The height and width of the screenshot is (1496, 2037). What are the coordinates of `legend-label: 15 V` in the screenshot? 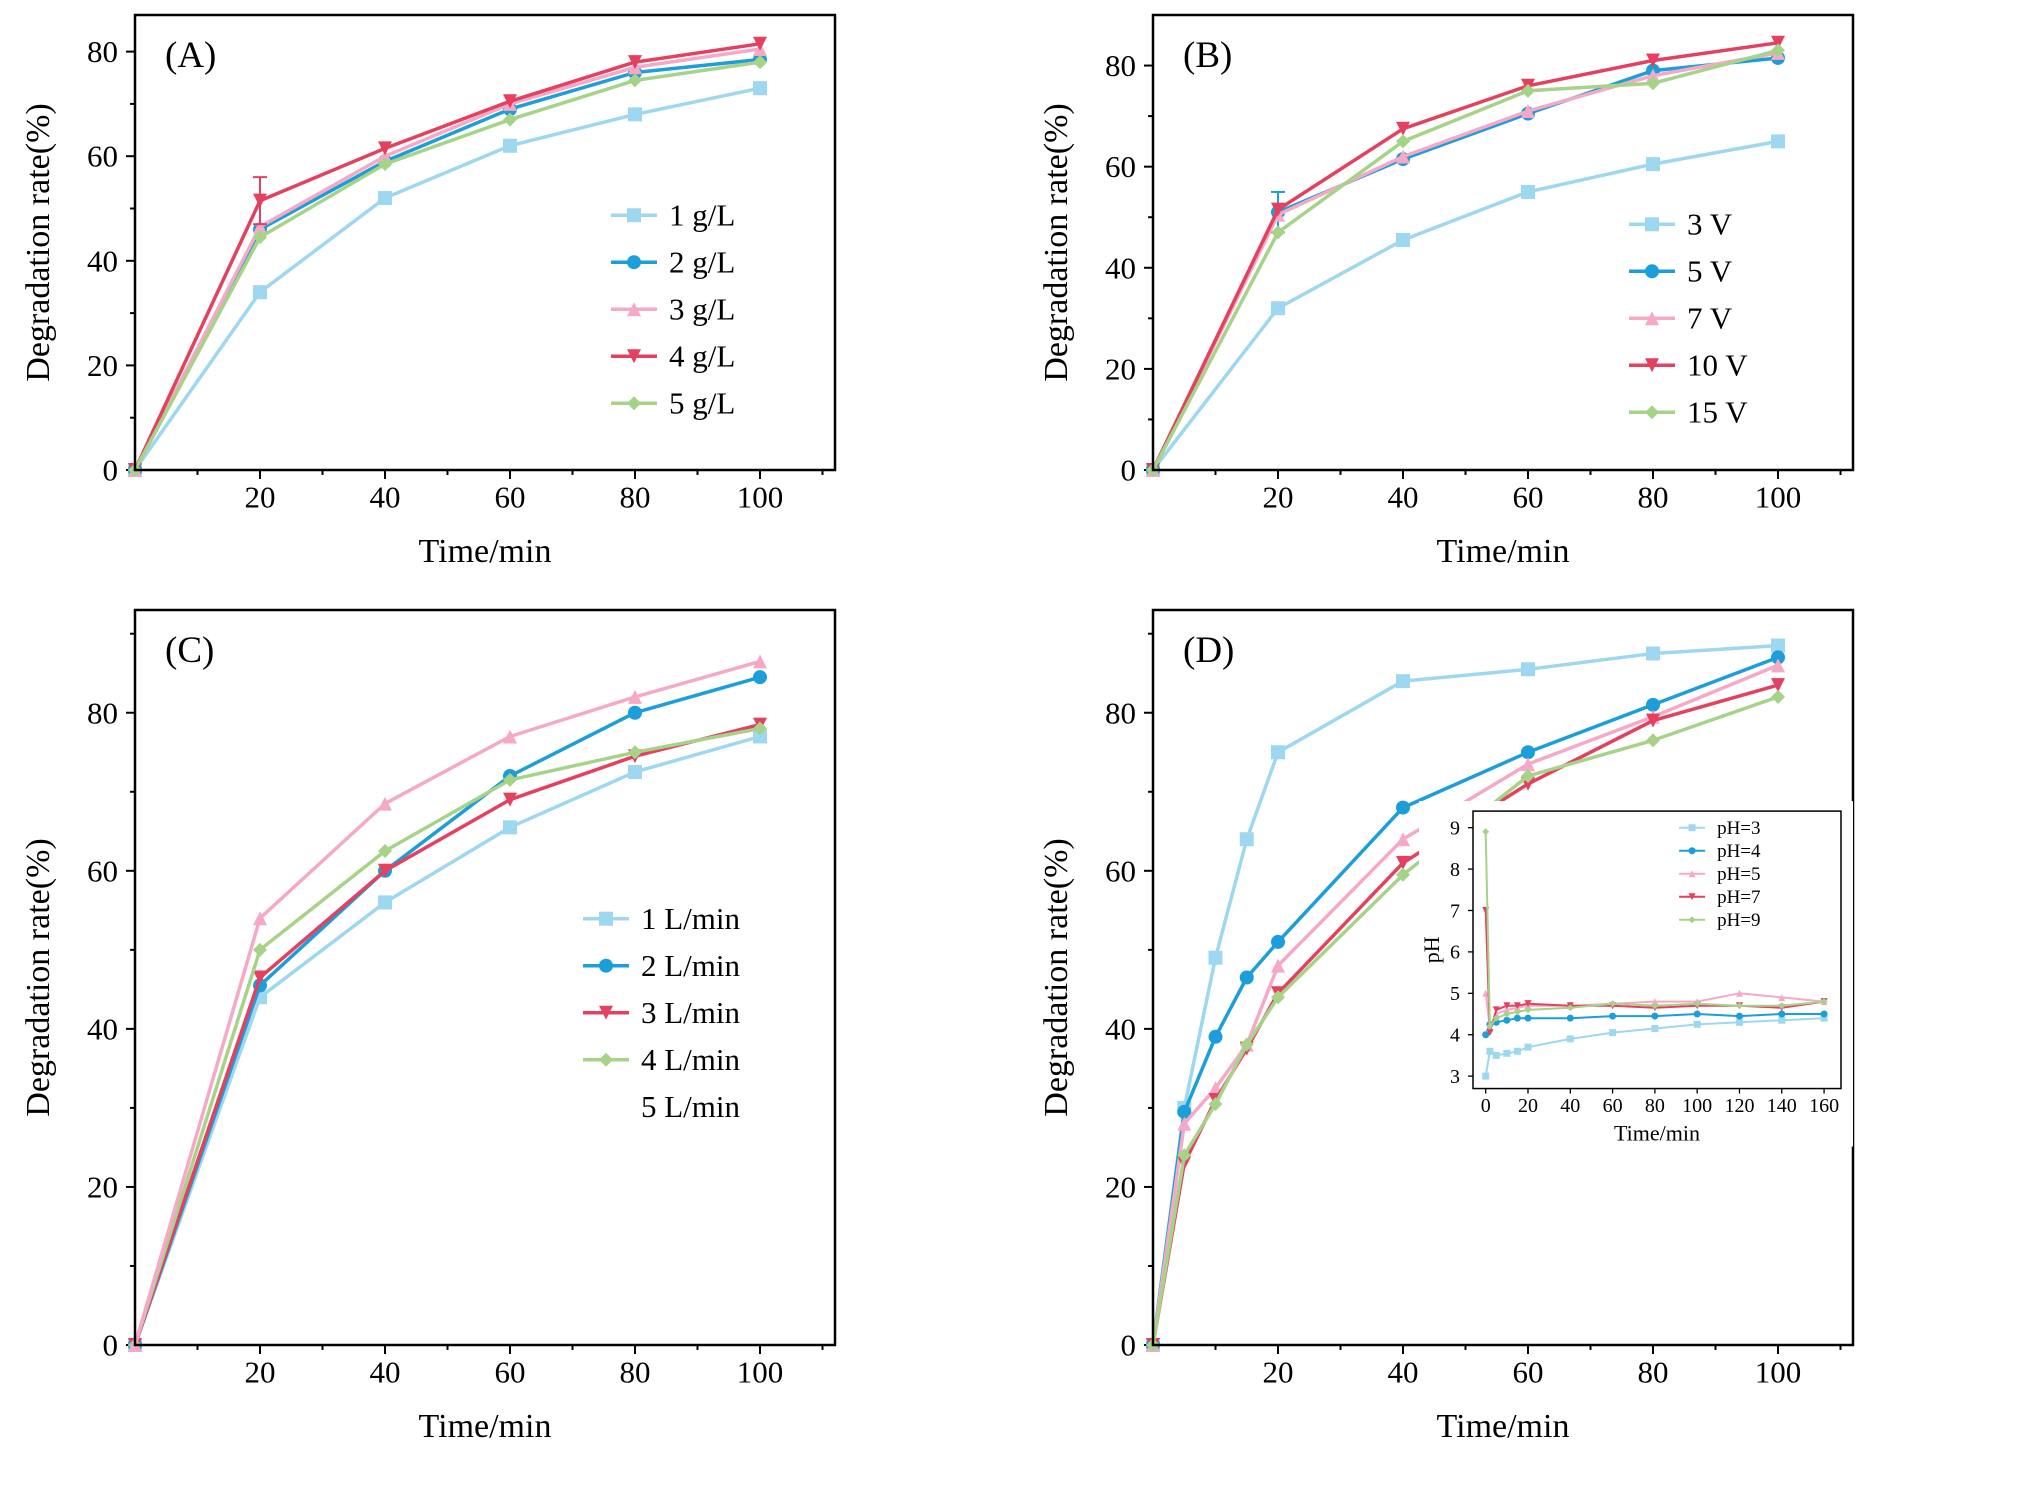 It's located at (1717, 412).